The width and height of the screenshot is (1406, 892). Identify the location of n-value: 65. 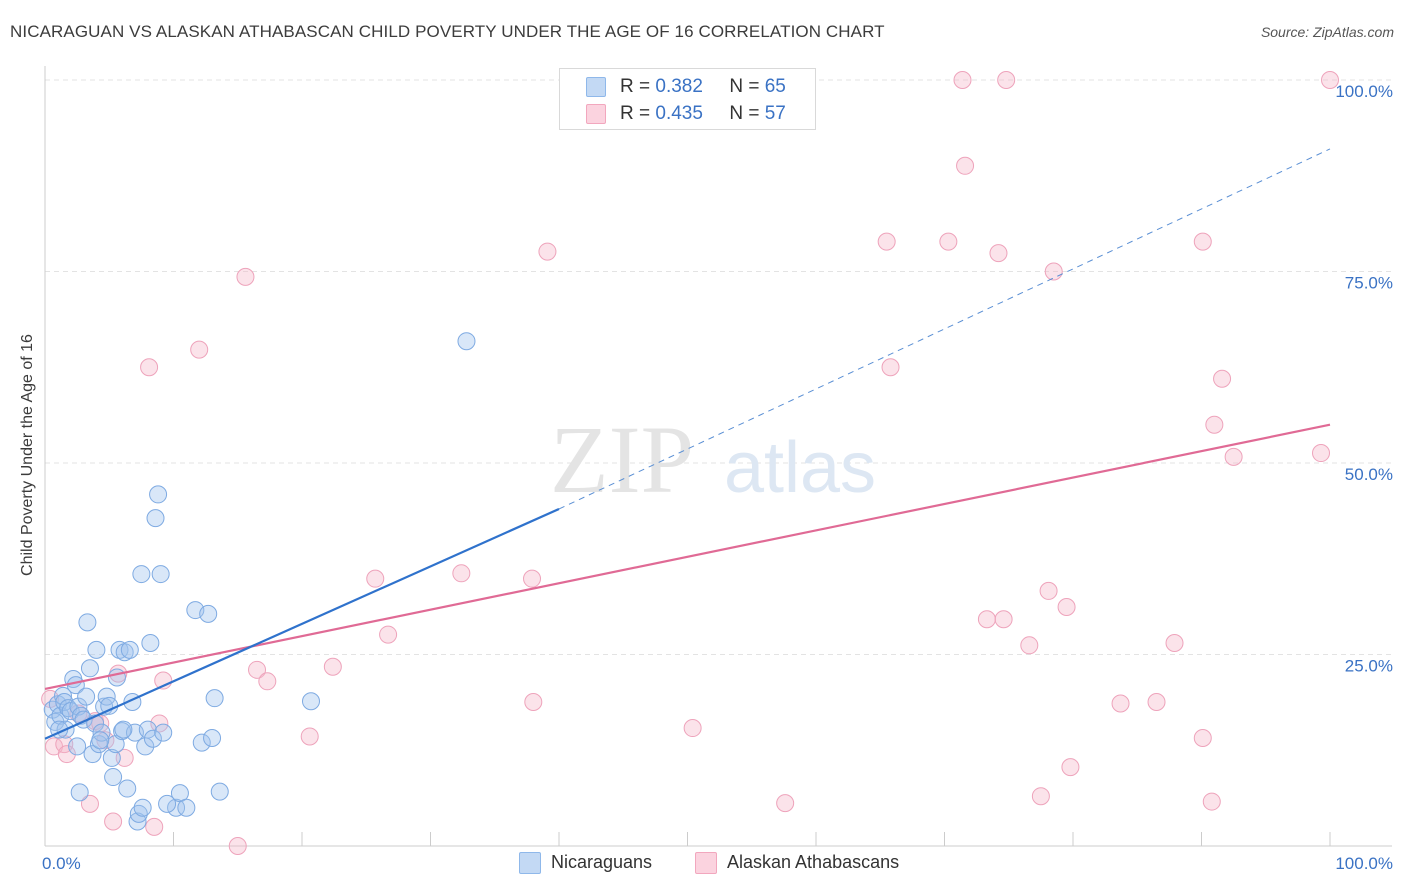
(775, 86).